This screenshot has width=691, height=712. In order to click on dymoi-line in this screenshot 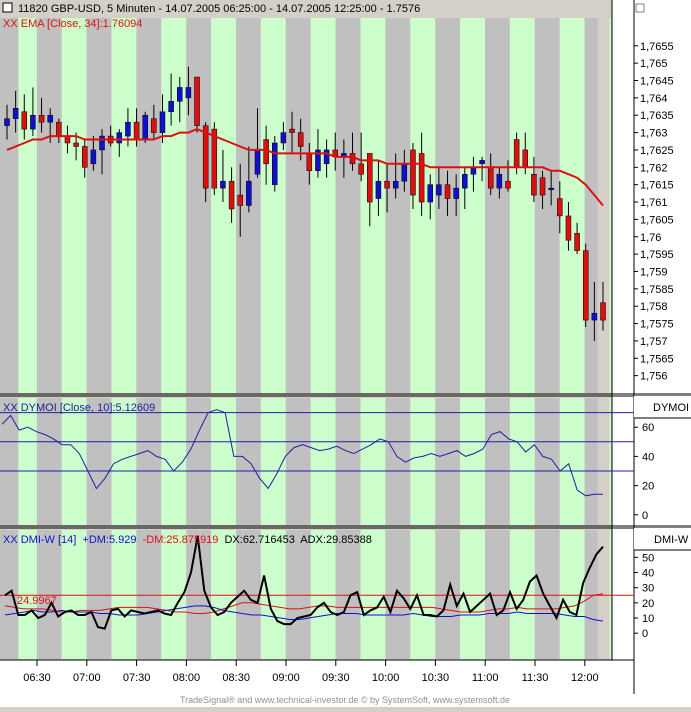, I will do `click(302, 453)`.